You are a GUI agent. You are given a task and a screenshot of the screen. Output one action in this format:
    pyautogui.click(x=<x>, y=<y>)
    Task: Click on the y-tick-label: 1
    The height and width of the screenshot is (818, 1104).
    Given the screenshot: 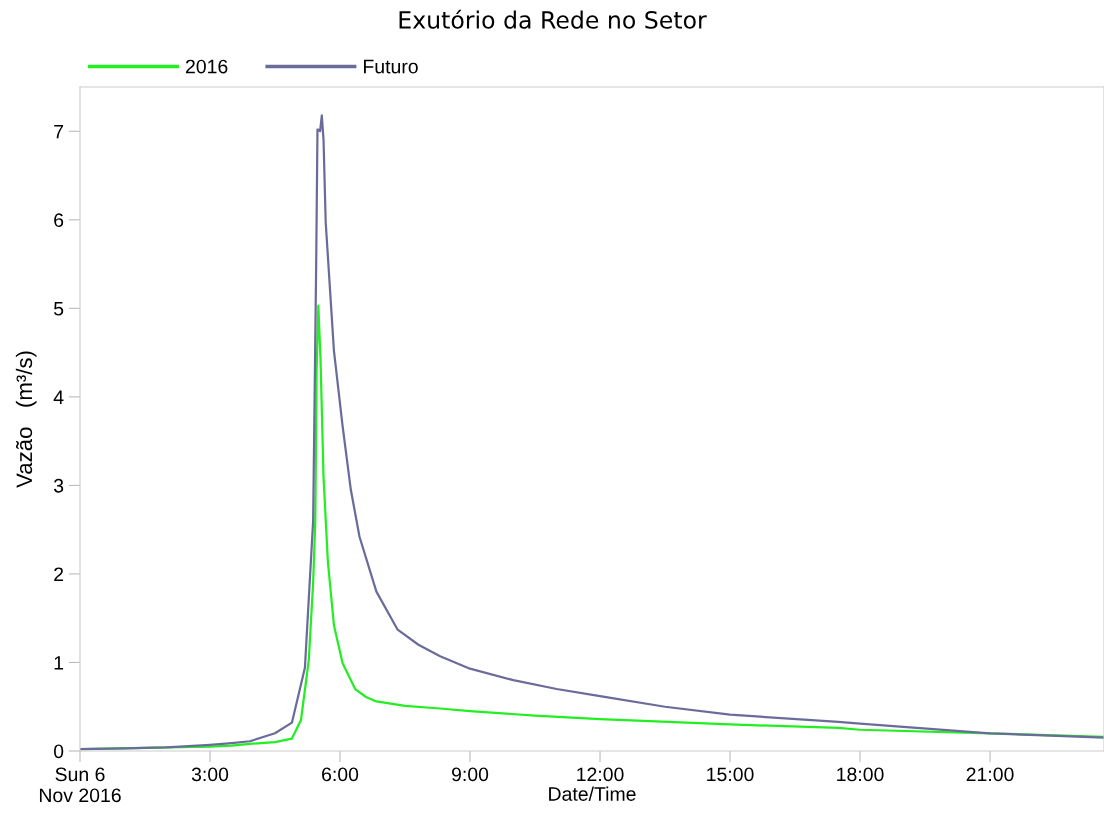 What is the action you would take?
    pyautogui.click(x=59, y=663)
    